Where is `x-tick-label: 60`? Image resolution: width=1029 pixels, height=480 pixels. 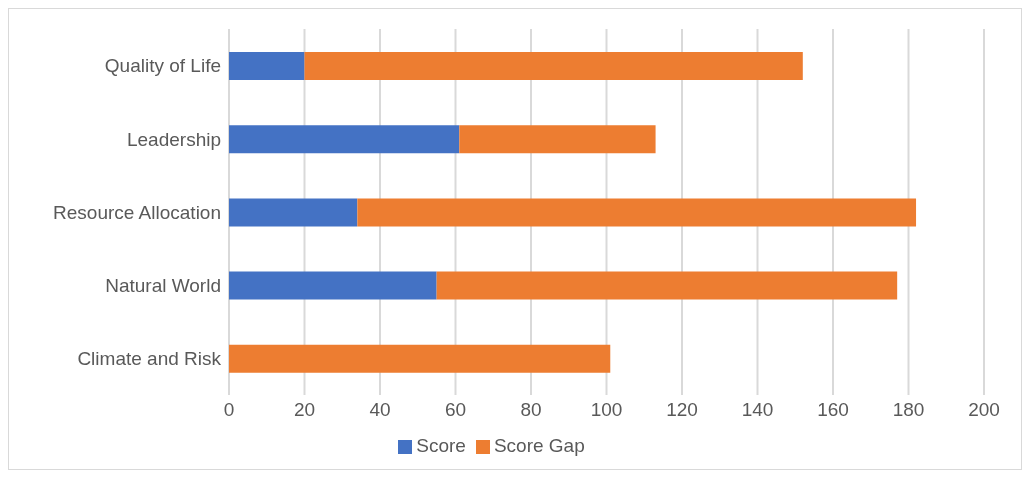
x-tick-label: 60 is located at coordinates (455, 410).